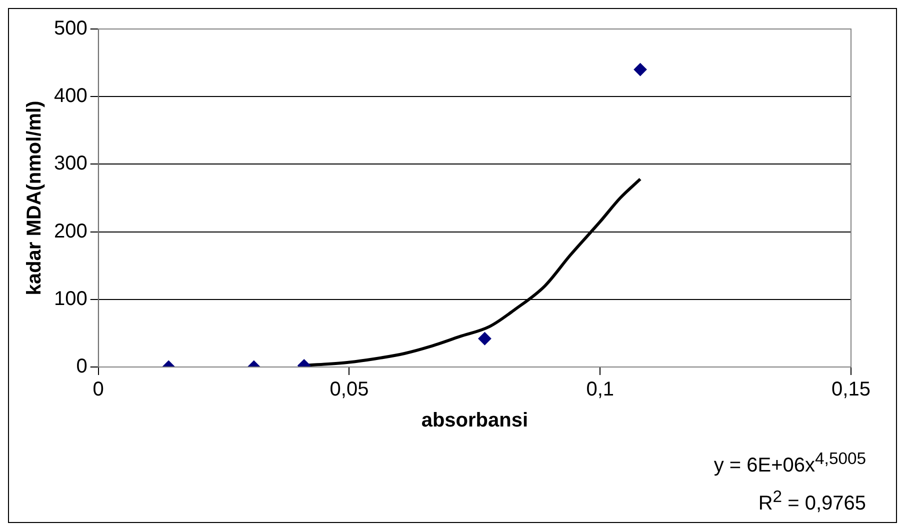 This screenshot has height=531, width=905. Describe the element at coordinates (790, 463) in the screenshot. I see `text: y = 6E+06x$^{4,5005}$` at that location.